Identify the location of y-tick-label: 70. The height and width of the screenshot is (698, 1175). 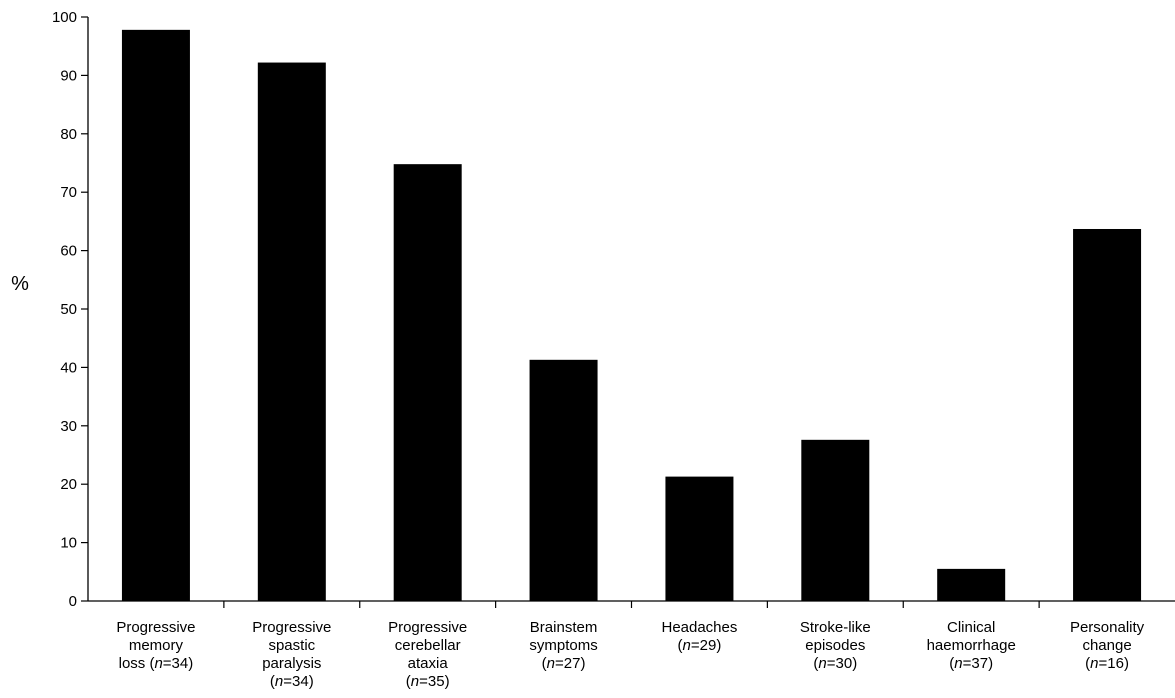
(68, 192).